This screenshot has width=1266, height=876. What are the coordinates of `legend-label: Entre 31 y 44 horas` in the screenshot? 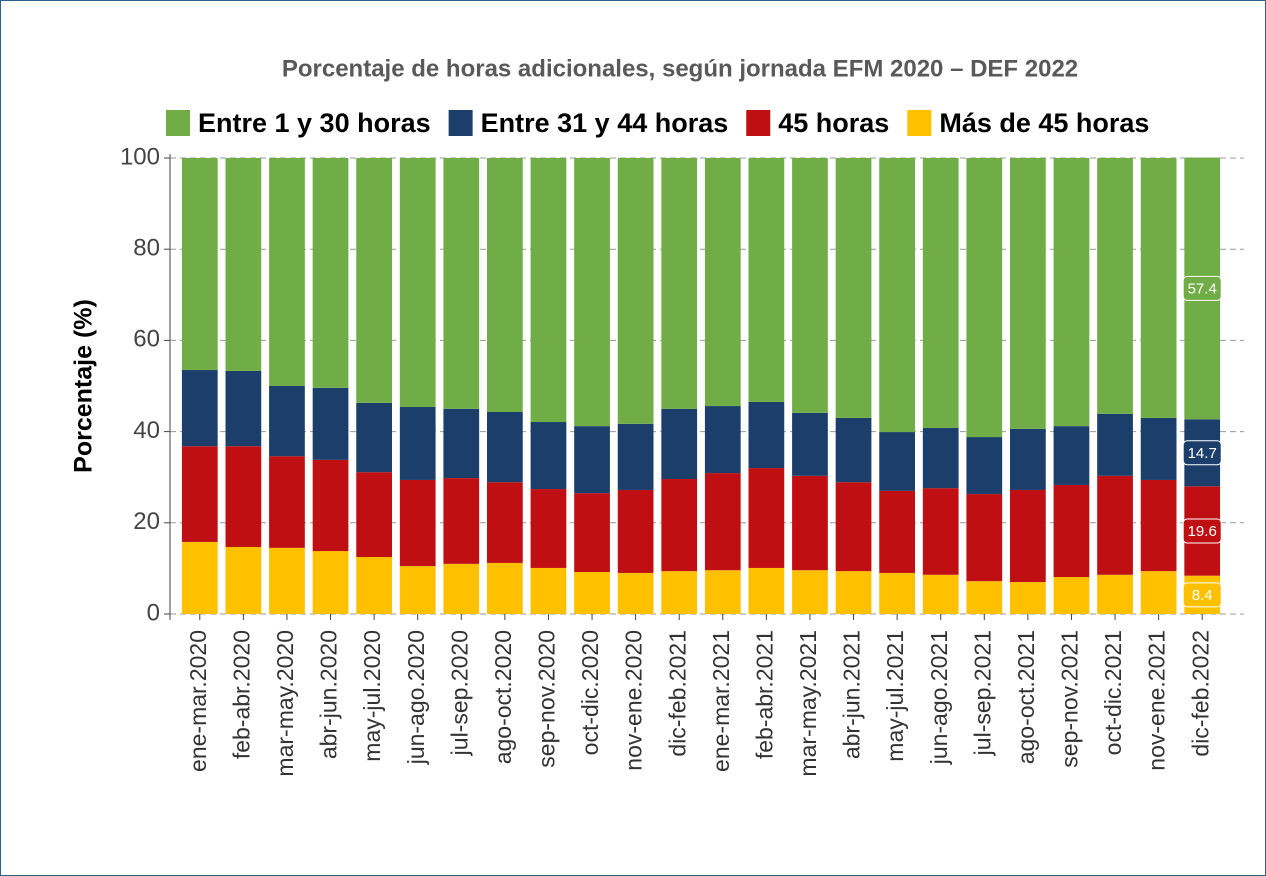 It's located at (605, 123).